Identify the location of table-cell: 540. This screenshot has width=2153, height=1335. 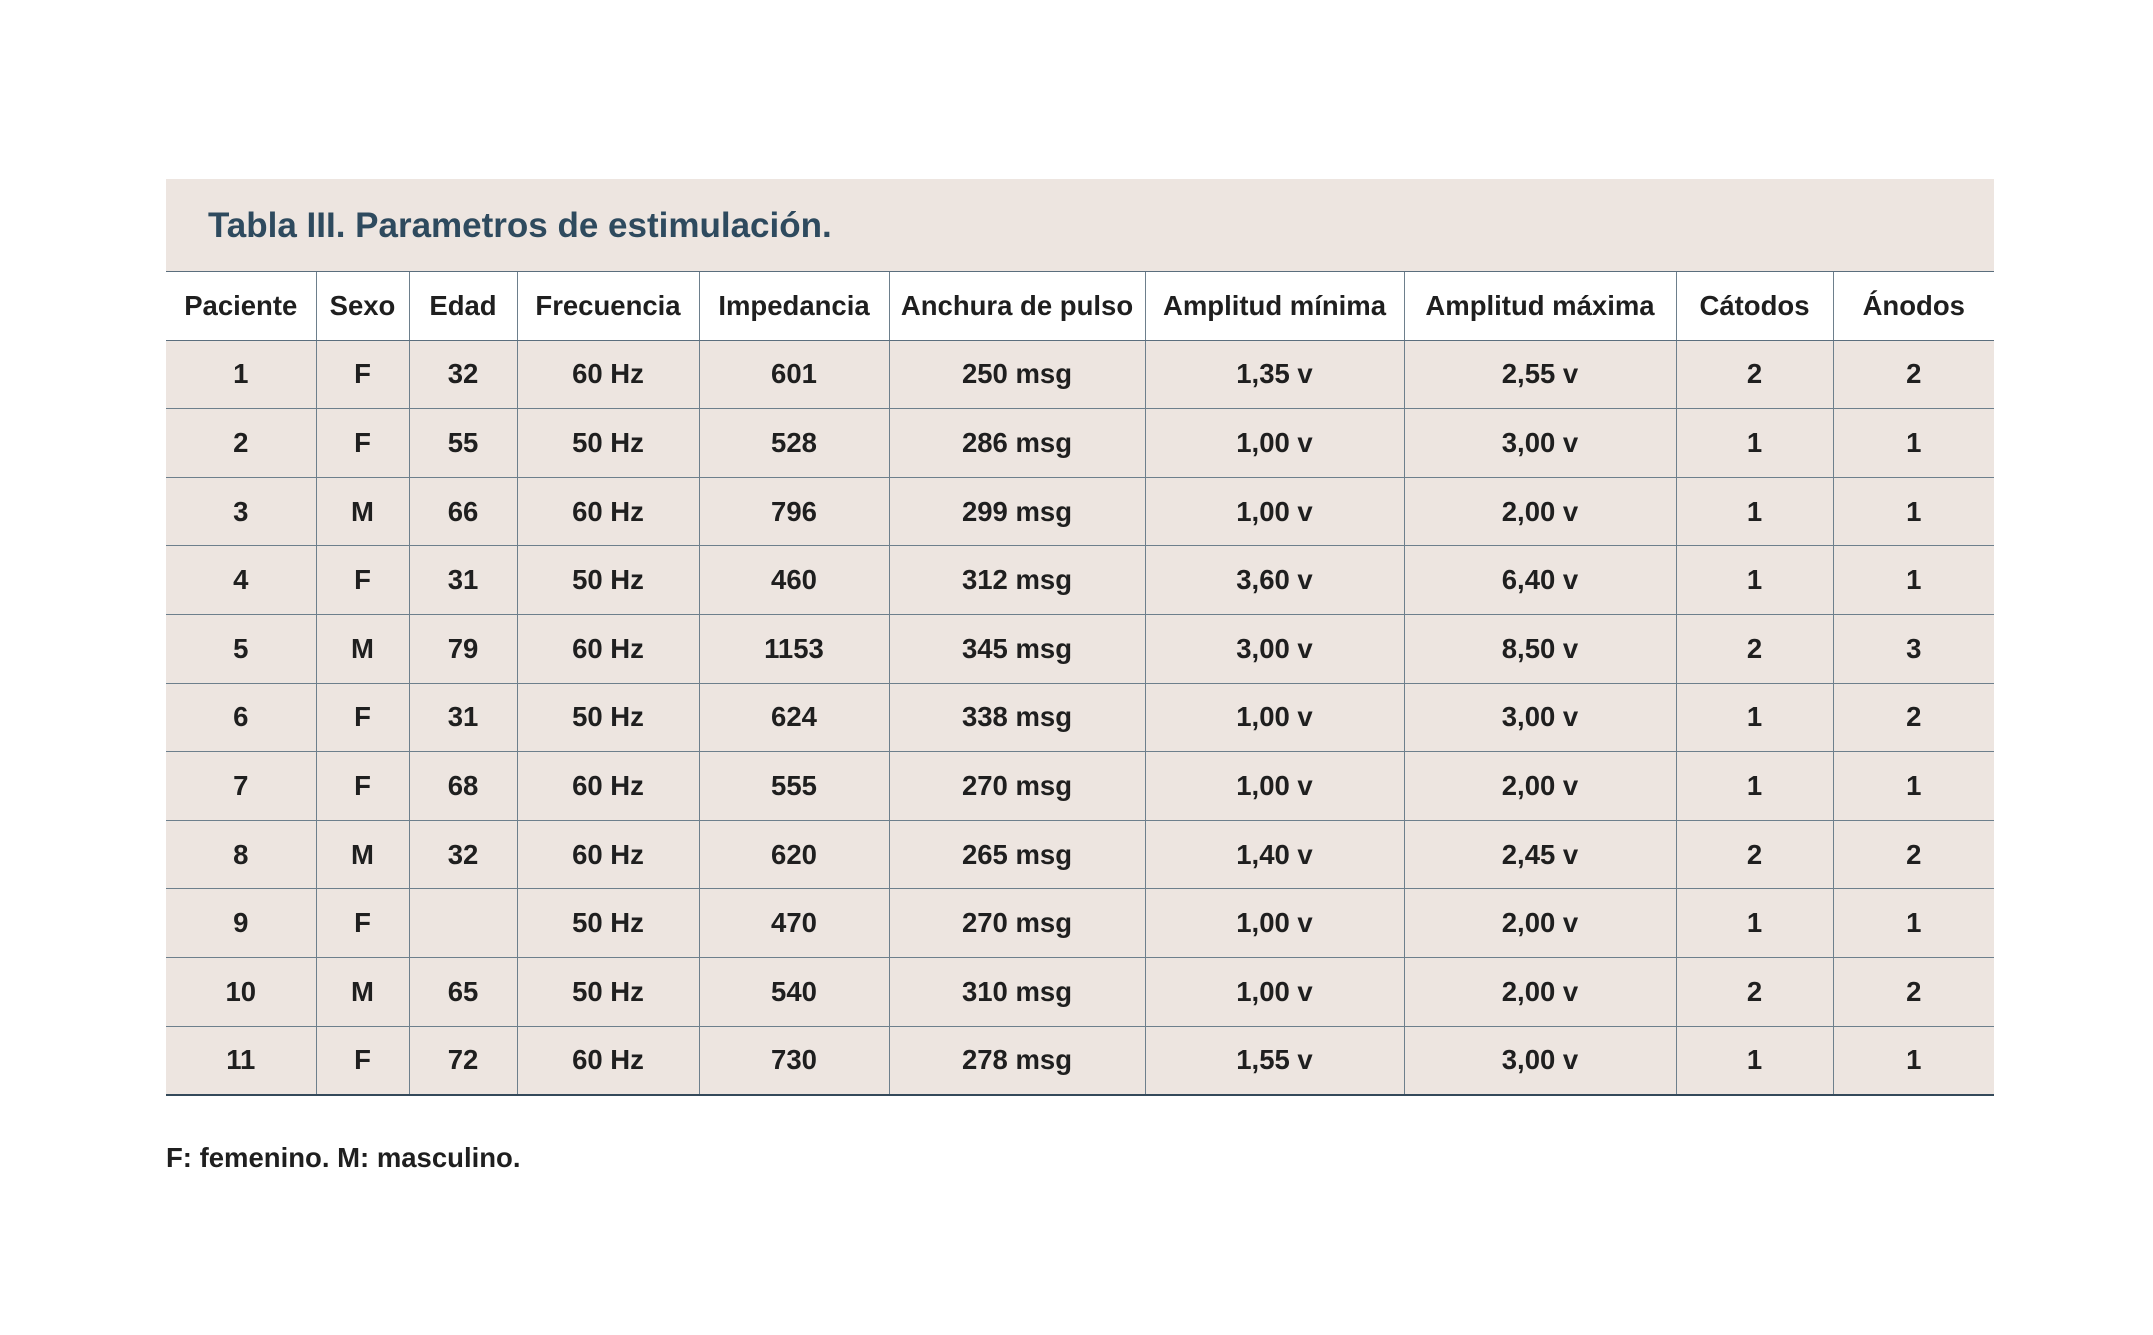
(794, 992).